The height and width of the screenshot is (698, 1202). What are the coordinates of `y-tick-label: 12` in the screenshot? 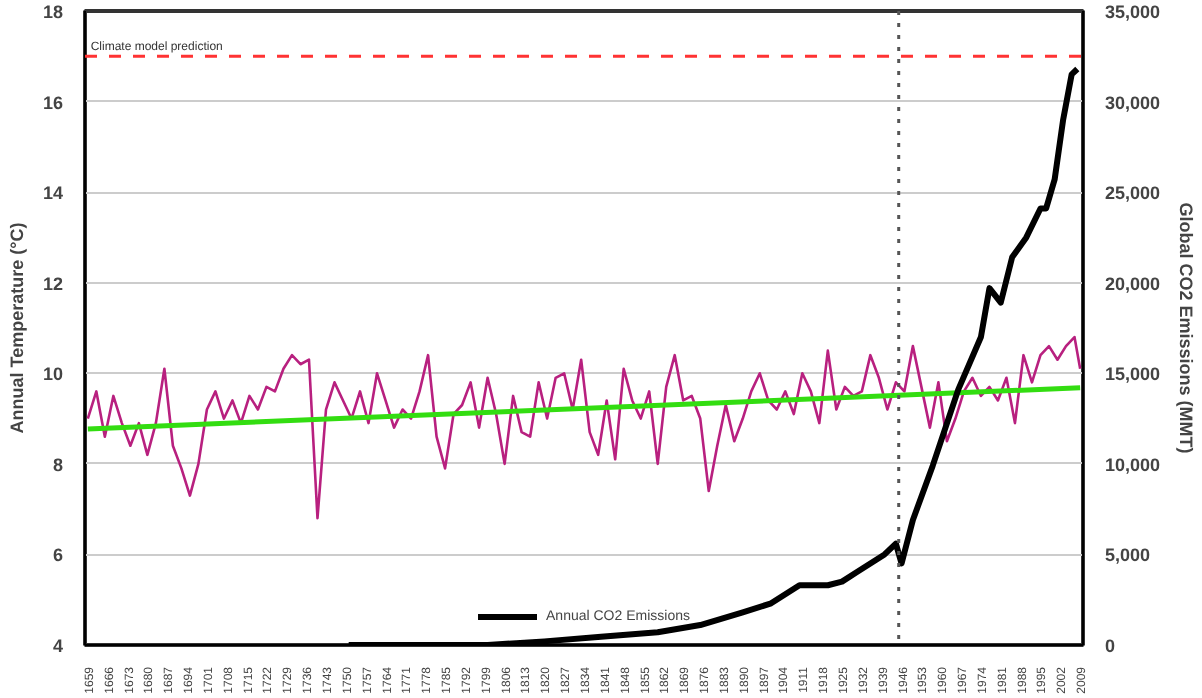 It's located at (53, 283).